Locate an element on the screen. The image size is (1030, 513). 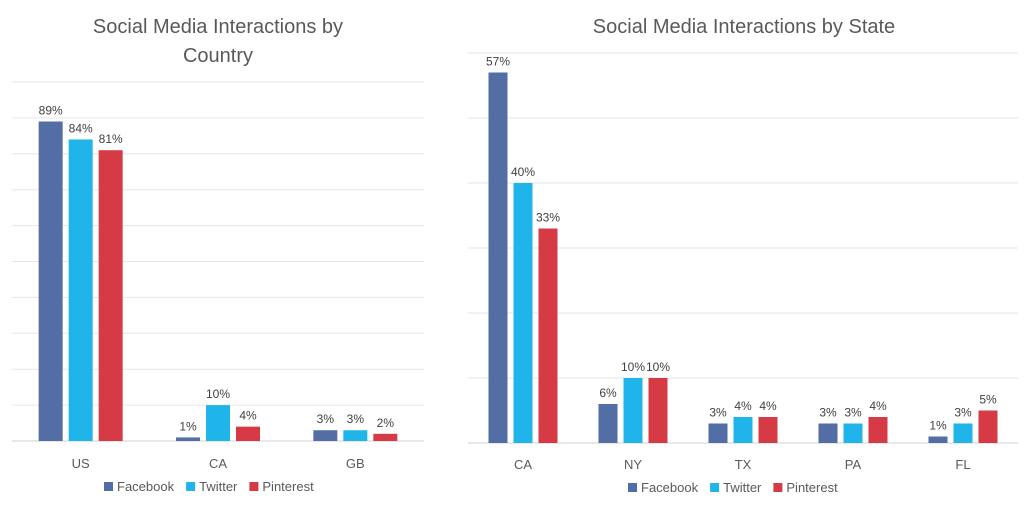
bar-facebook-fl is located at coordinates (938, 439).